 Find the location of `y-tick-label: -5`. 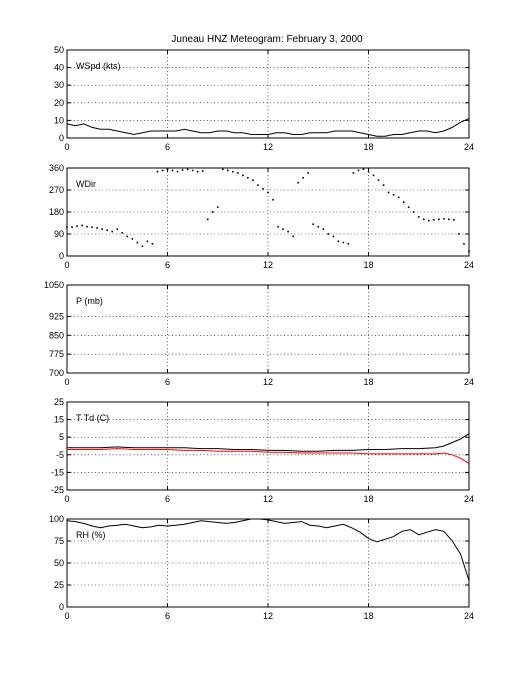

y-tick-label: -5 is located at coordinates (60, 455).